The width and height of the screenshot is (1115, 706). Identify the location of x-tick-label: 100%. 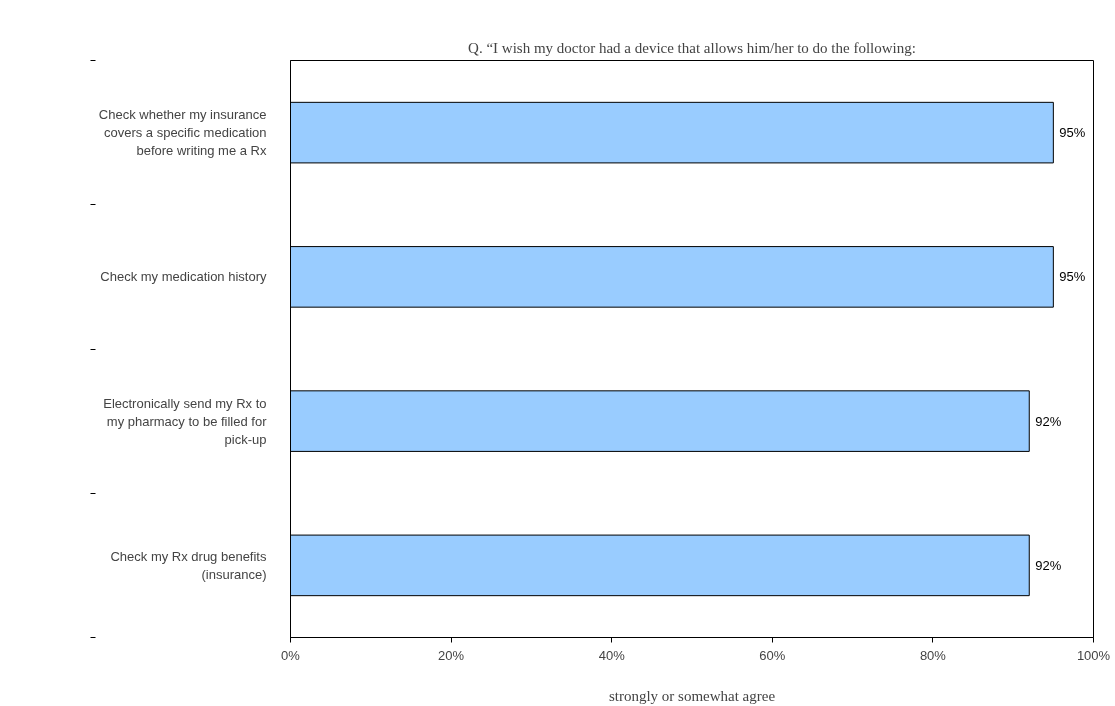
(1093, 655).